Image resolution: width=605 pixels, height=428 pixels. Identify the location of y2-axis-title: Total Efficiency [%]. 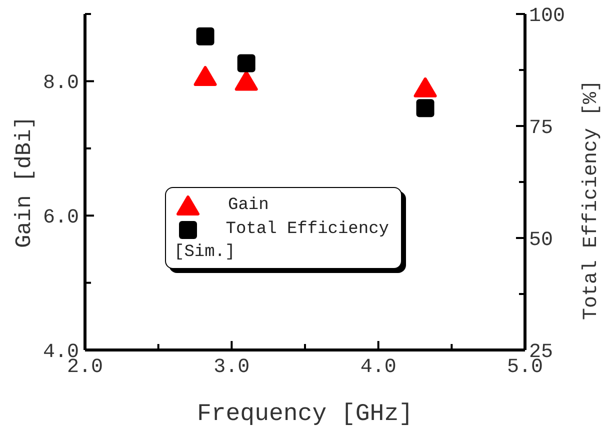
(591, 200).